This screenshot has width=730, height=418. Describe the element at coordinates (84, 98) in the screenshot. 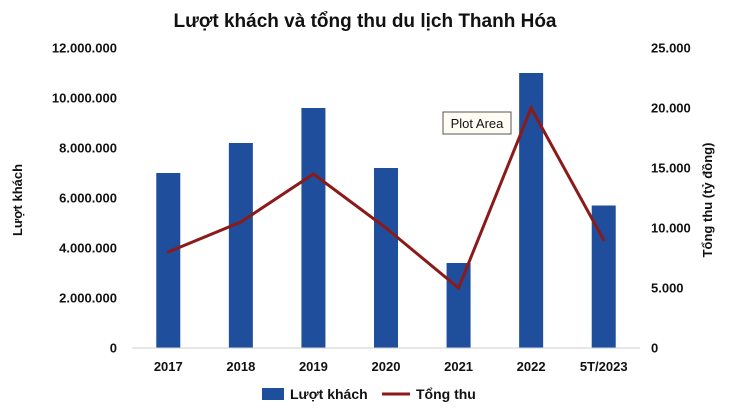

I see `y-left-tick-label: 10.000.000` at that location.